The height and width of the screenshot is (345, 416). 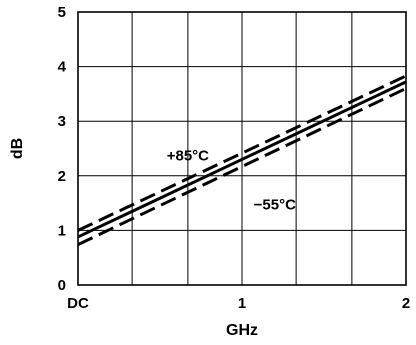 What do you see at coordinates (78, 303) in the screenshot?
I see `x-tick-label-0: DC` at bounding box center [78, 303].